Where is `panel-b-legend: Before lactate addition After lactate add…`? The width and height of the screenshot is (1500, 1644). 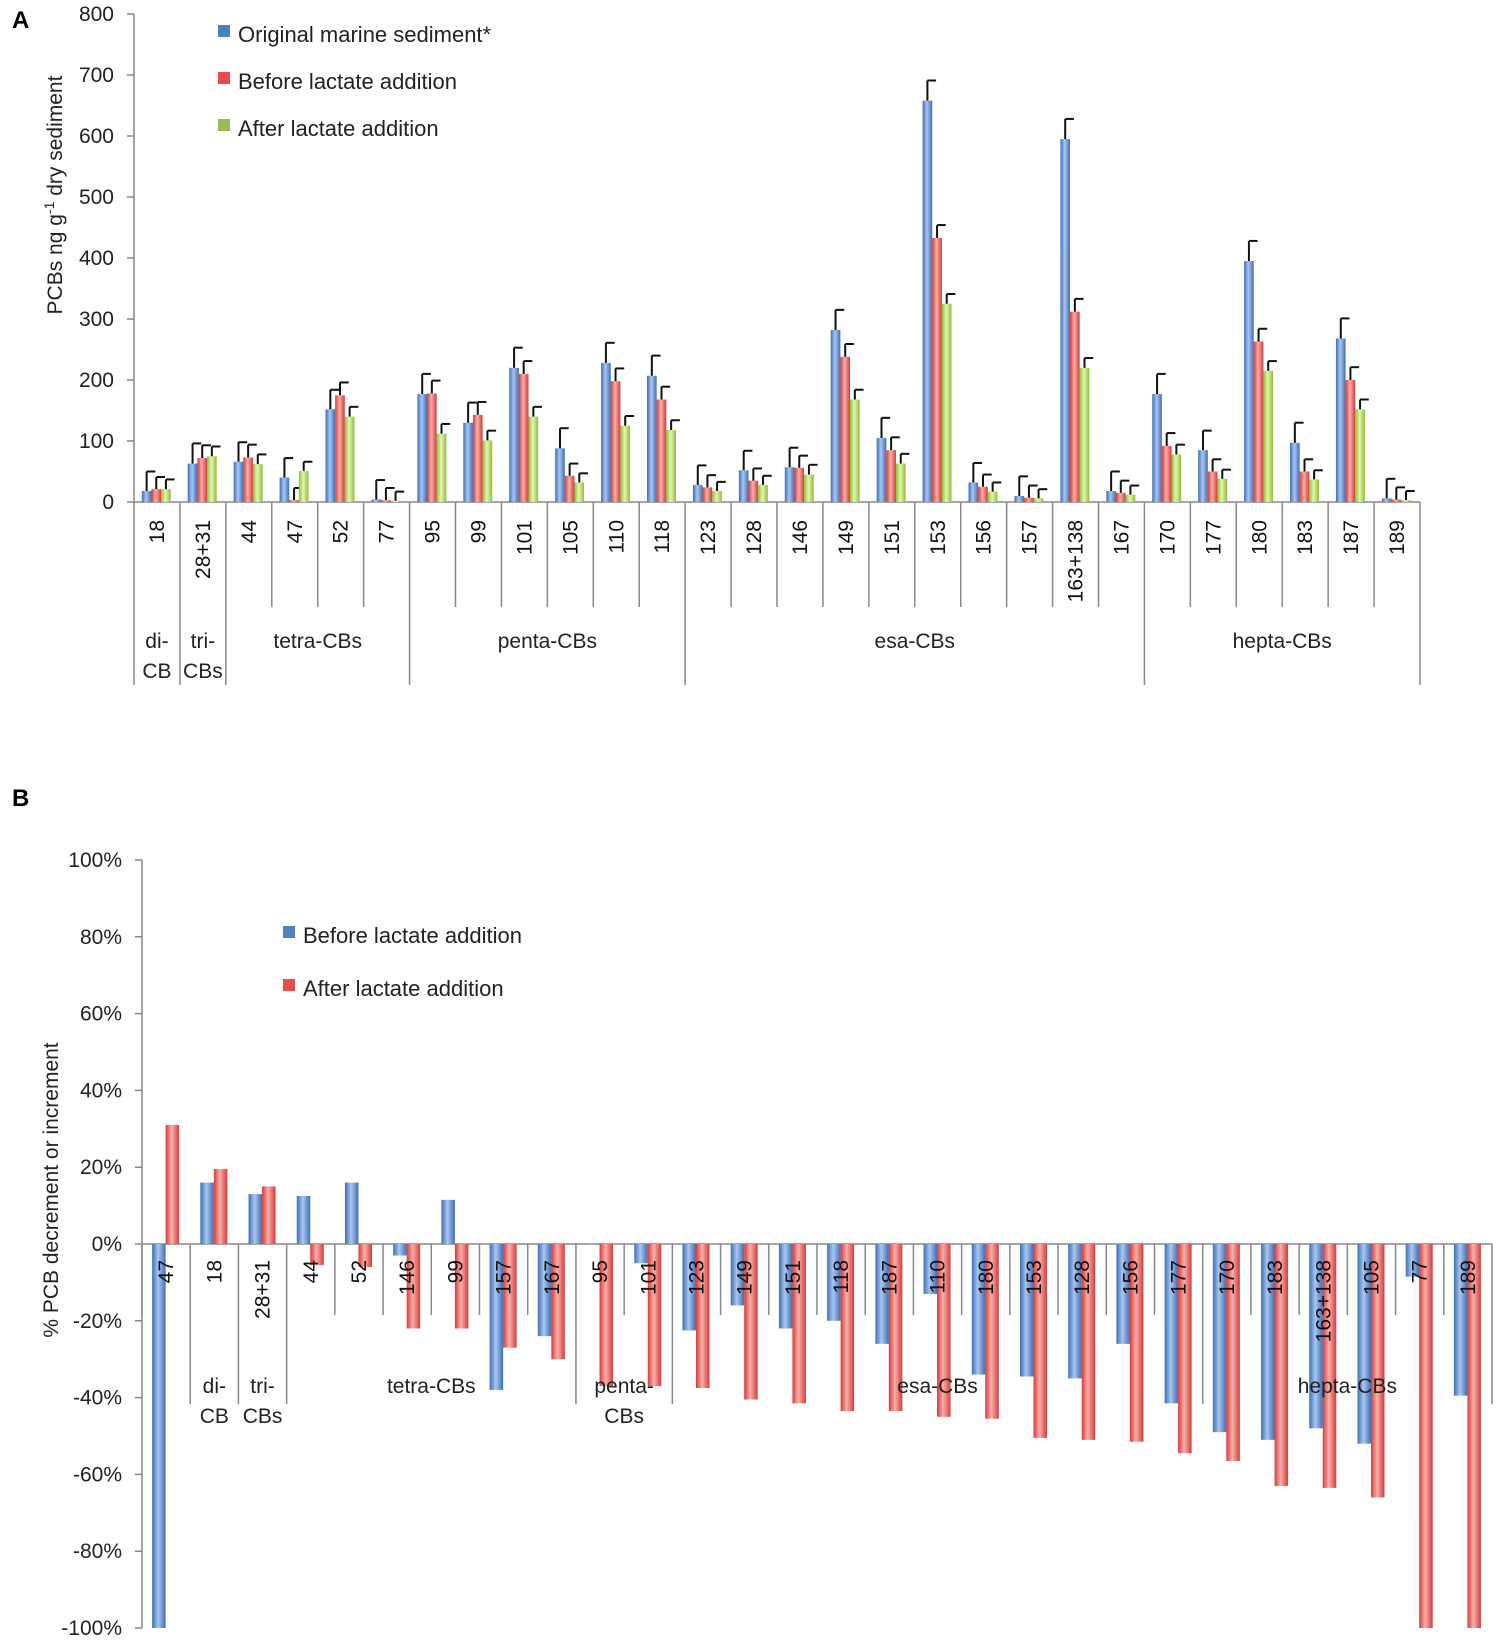
panel-b-legend: Before lactate addition After lactate add… is located at coordinates (402, 962).